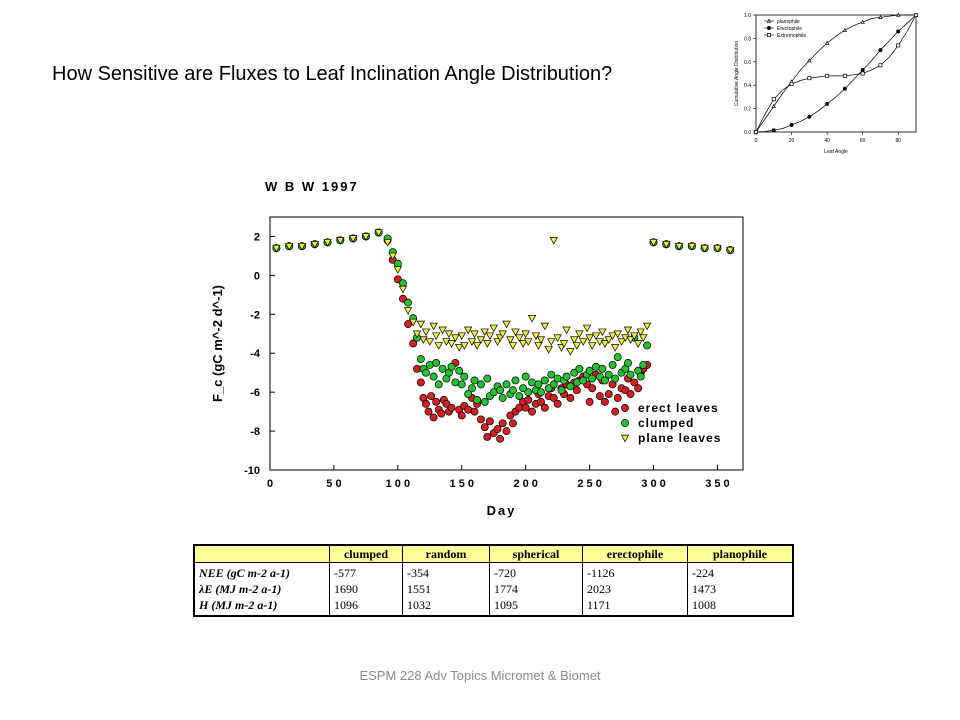  I want to click on legend-label: clumped, so click(666, 423).